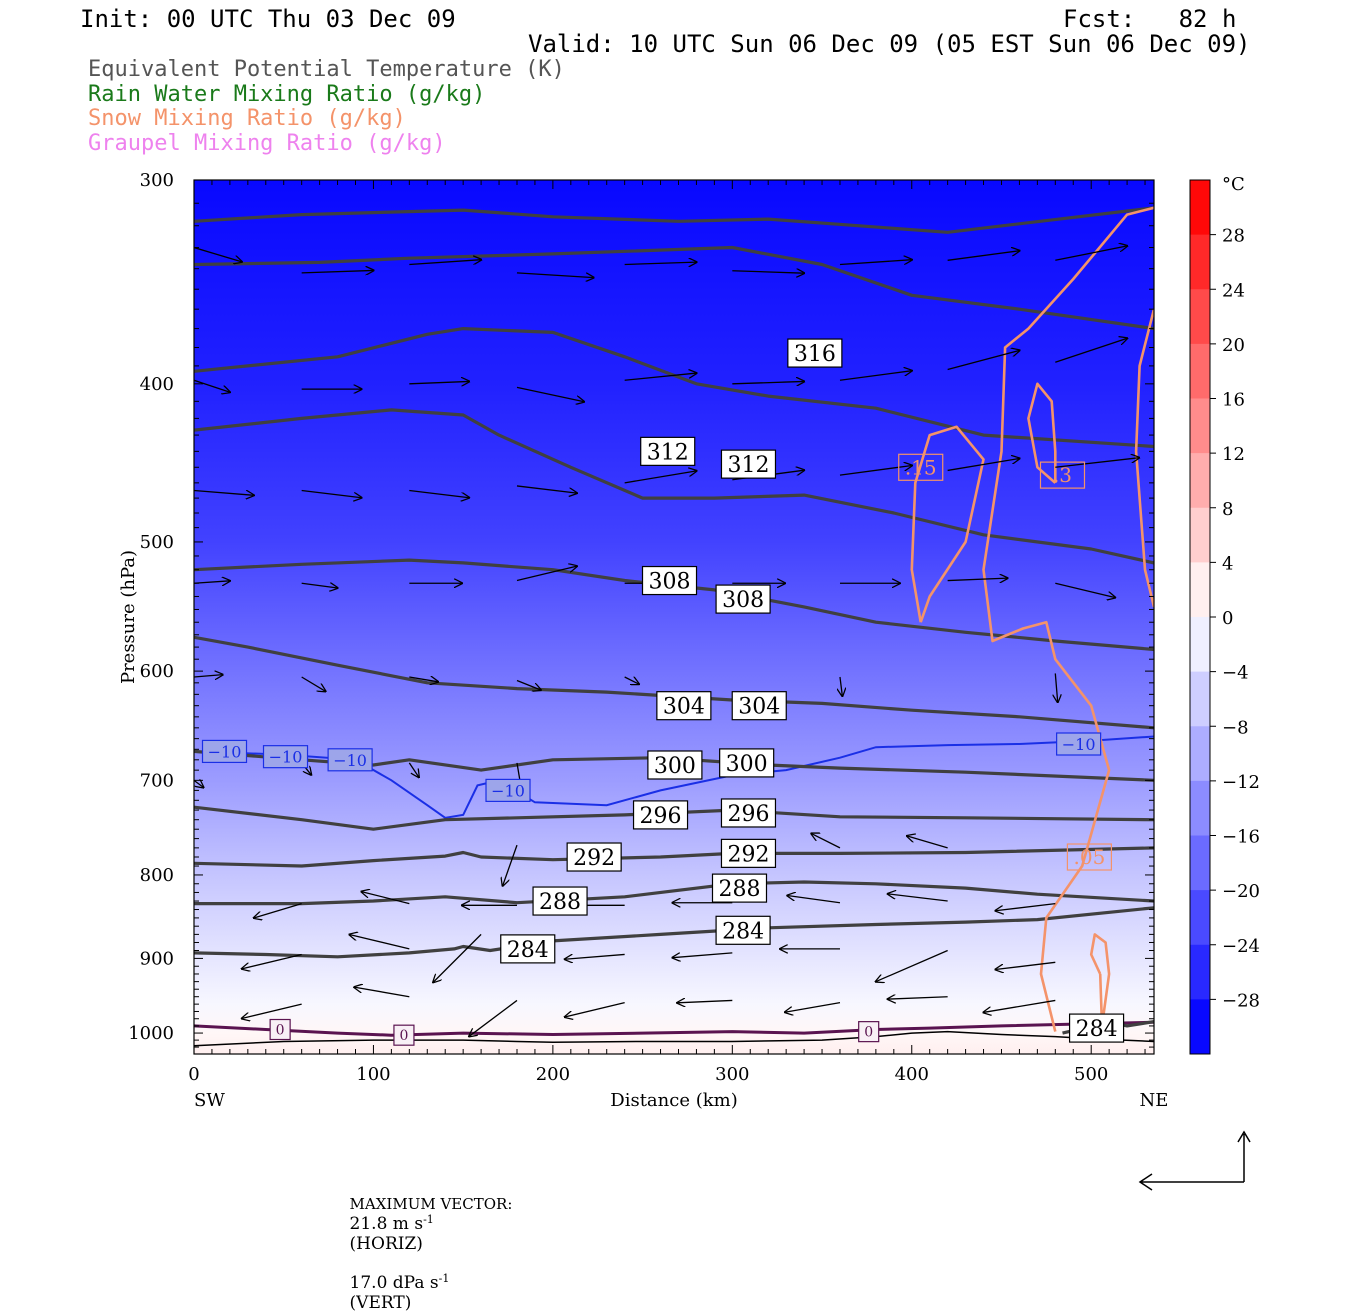  I want to click on y-tick-label: 400, so click(157, 384).